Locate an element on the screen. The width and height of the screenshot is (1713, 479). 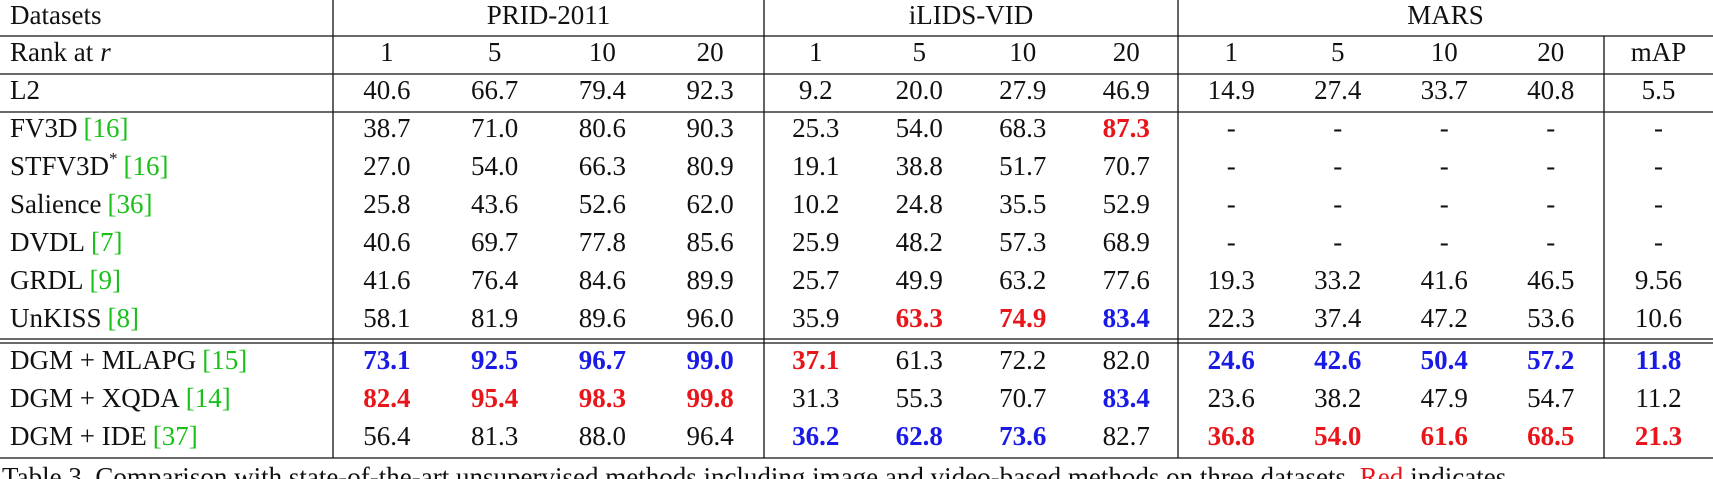
method-name: FV3D [16] is located at coordinates (69, 128).